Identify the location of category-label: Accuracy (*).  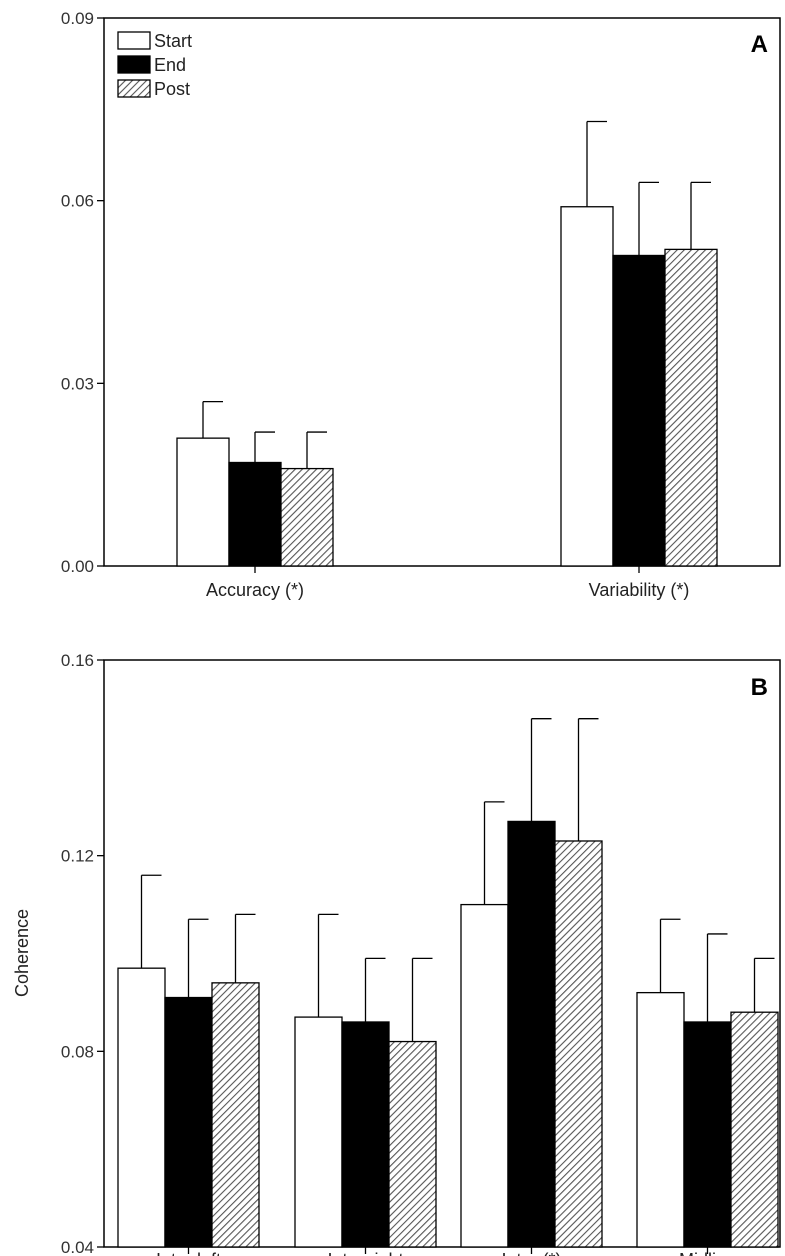
(255, 590).